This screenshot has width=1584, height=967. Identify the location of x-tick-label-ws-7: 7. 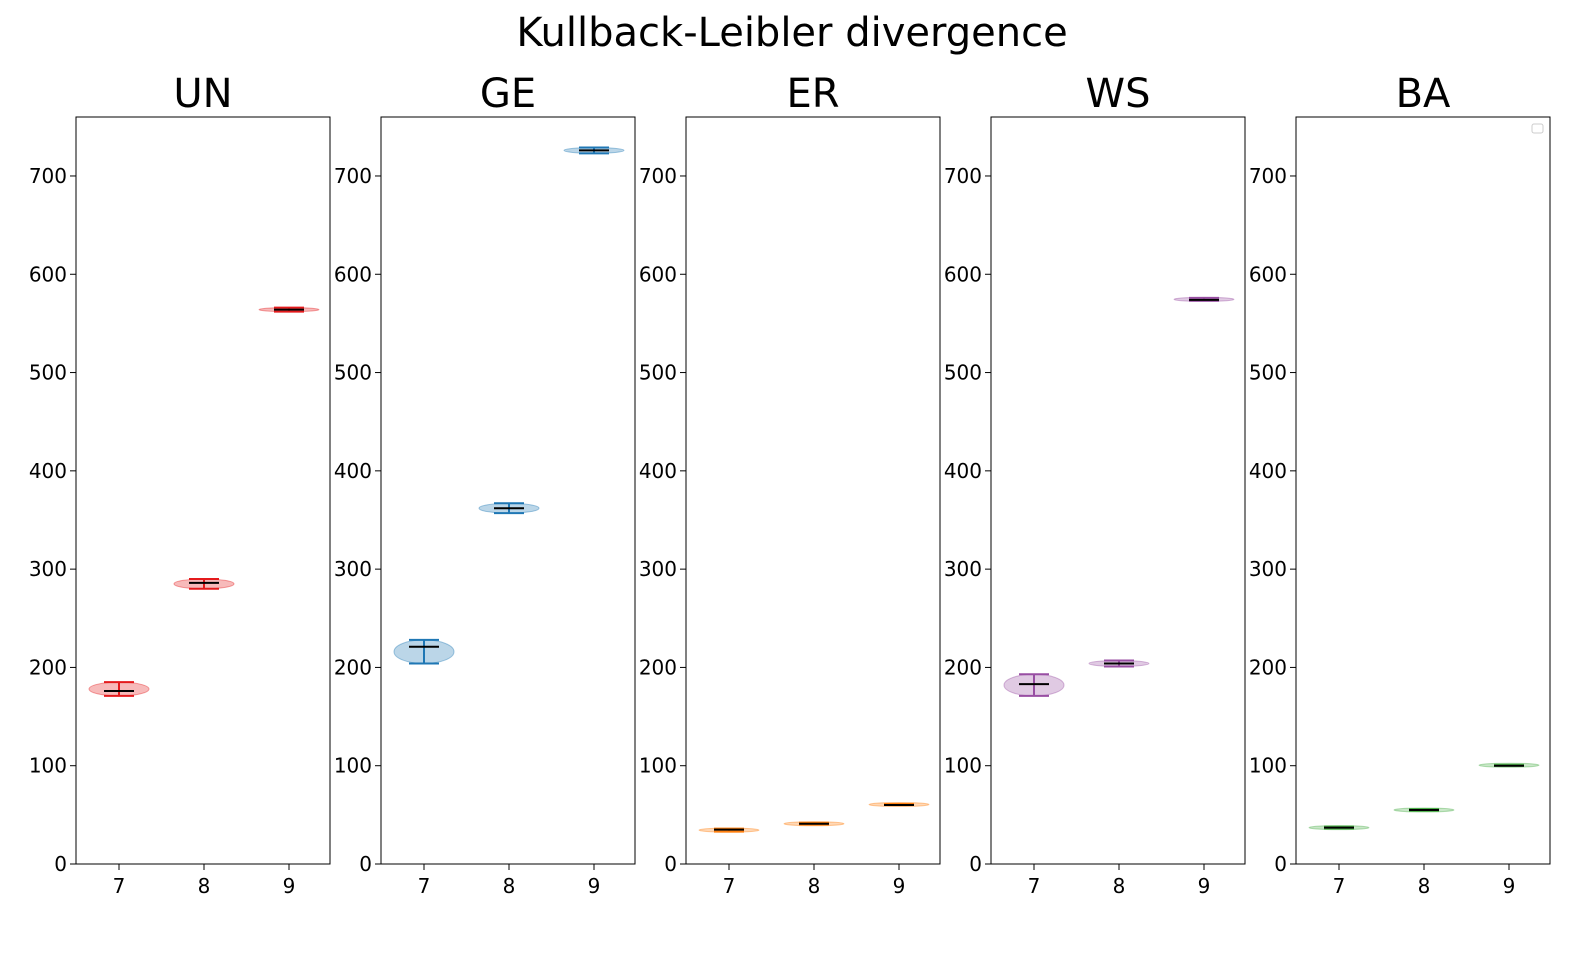
(1034, 886).